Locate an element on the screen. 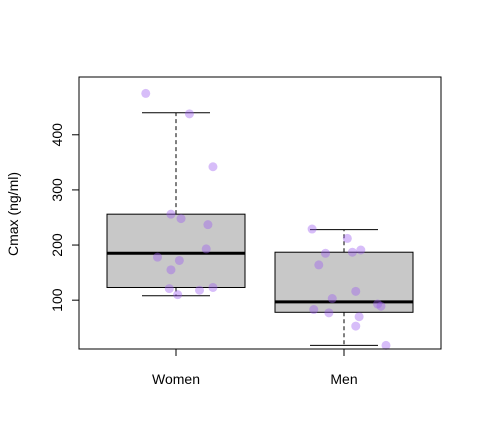 The width and height of the screenshot is (482, 447). x-tick-label-men: Men is located at coordinates (343, 379).